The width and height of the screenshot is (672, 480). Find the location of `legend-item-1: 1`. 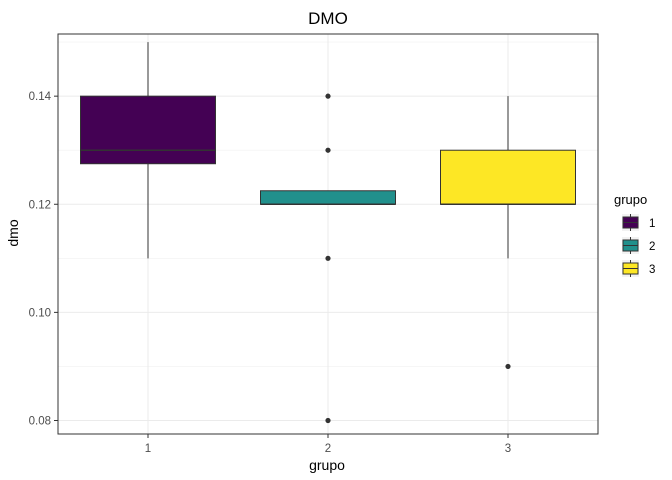

legend-item-1: 1 is located at coordinates (638, 222).